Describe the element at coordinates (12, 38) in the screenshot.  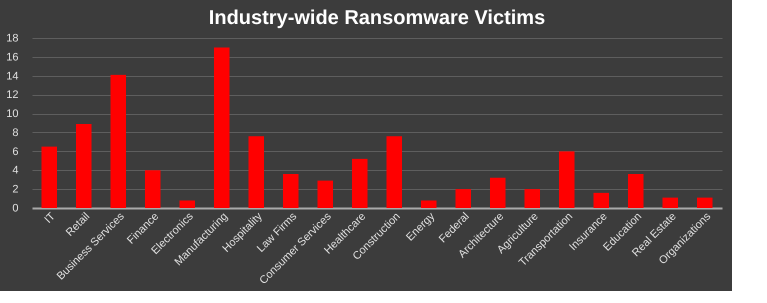
I see `y-tick-label: 18` at that location.